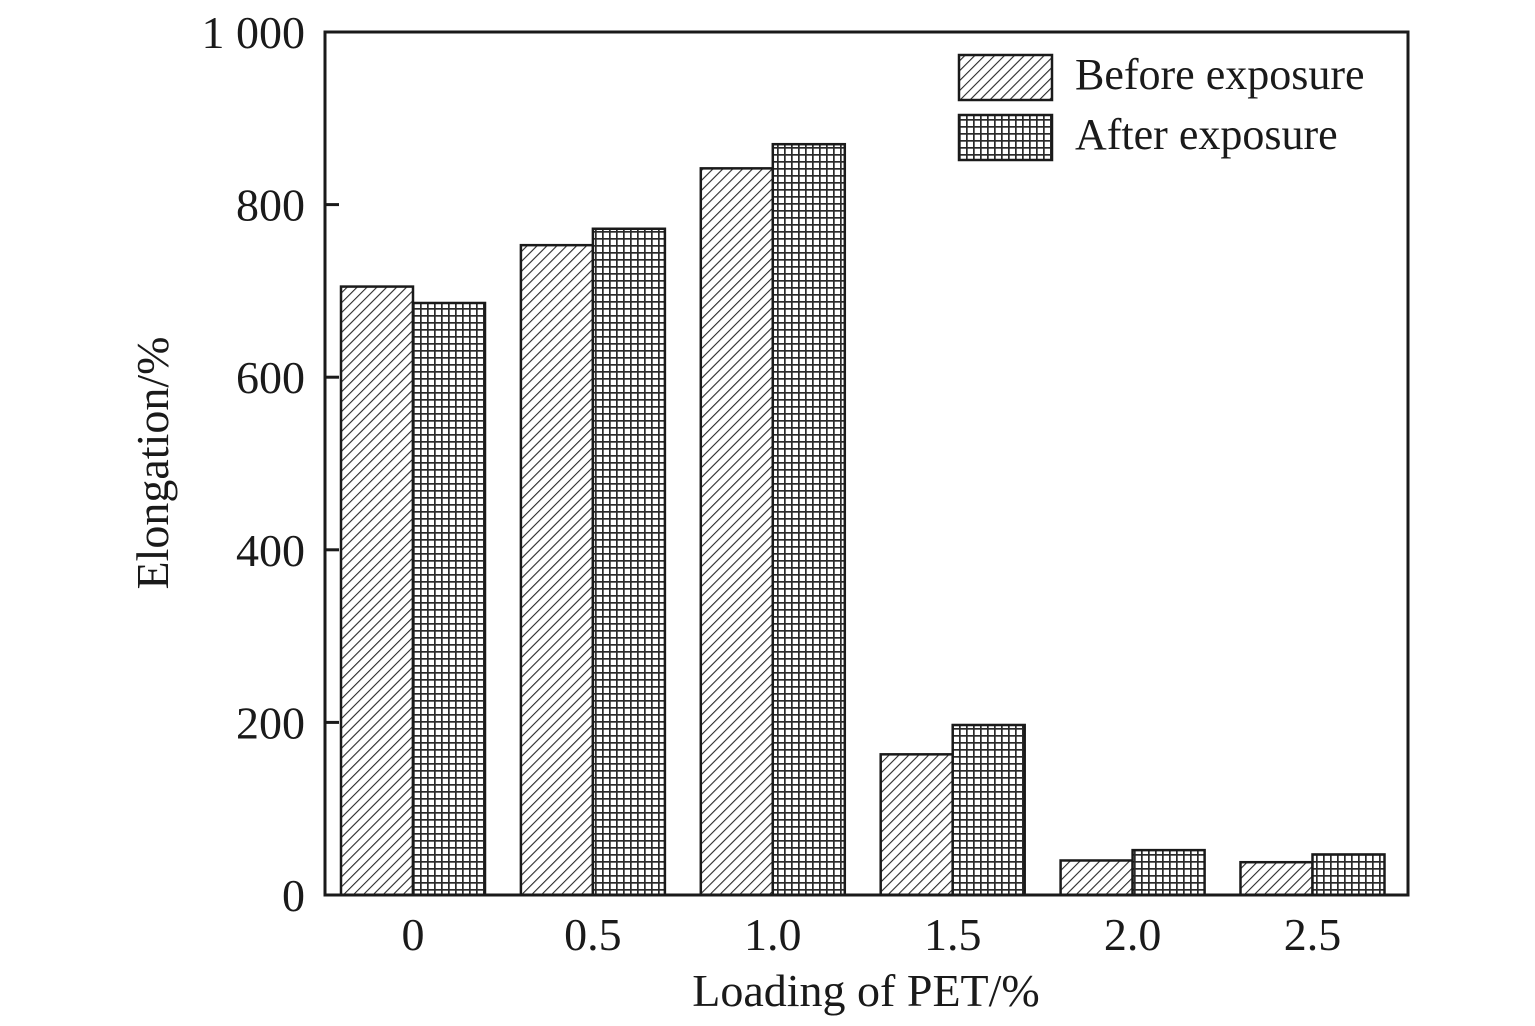 The width and height of the screenshot is (1535, 1026). I want to click on legend-label-before-exposure: Before exposure, so click(1220, 74).